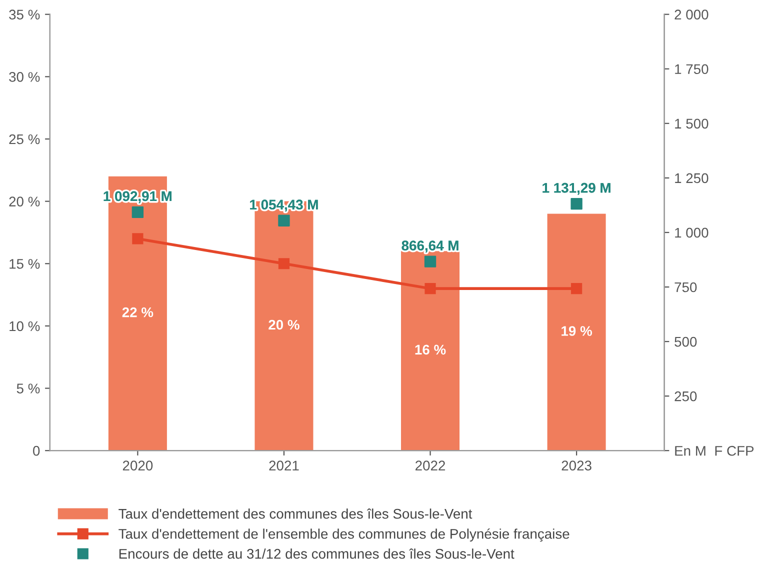  I want to click on data-label: 19 %, so click(577, 331).